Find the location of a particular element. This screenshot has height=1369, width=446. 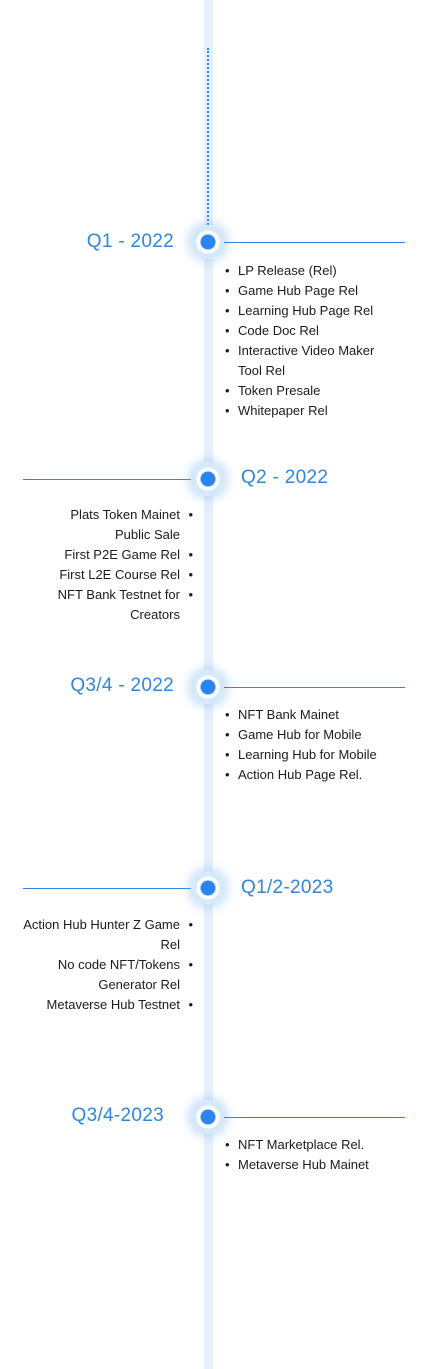

list-item: Action Hub Hunter Z Game Rel is located at coordinates (102, 935).